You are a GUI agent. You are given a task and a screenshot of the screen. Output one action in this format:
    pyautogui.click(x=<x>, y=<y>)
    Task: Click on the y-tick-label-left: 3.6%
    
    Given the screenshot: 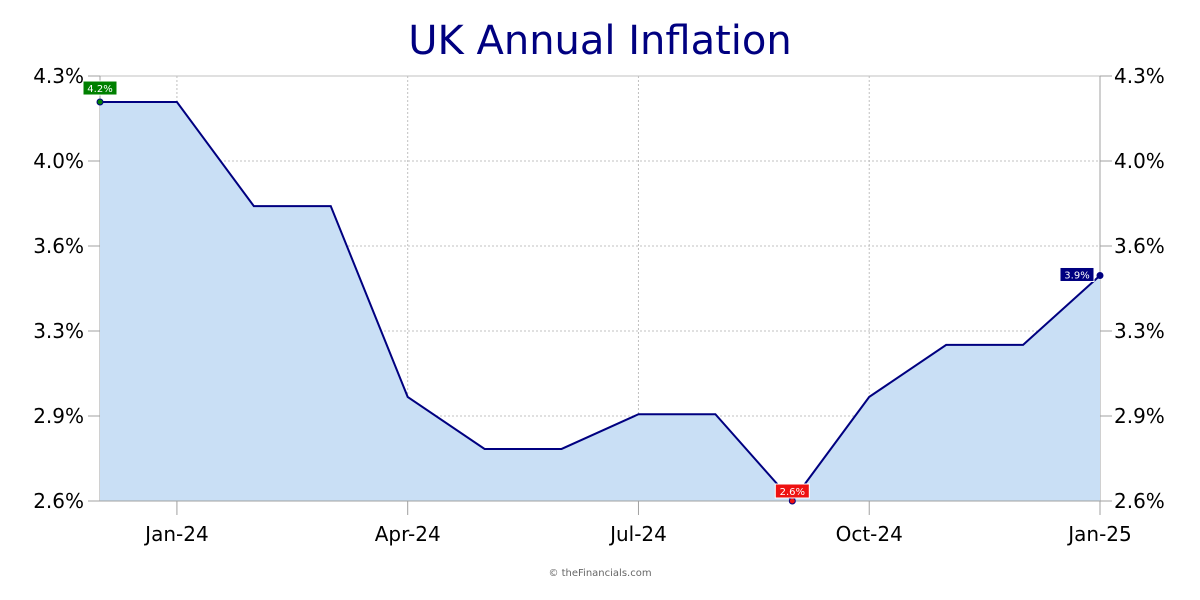 What is the action you would take?
    pyautogui.click(x=58, y=246)
    